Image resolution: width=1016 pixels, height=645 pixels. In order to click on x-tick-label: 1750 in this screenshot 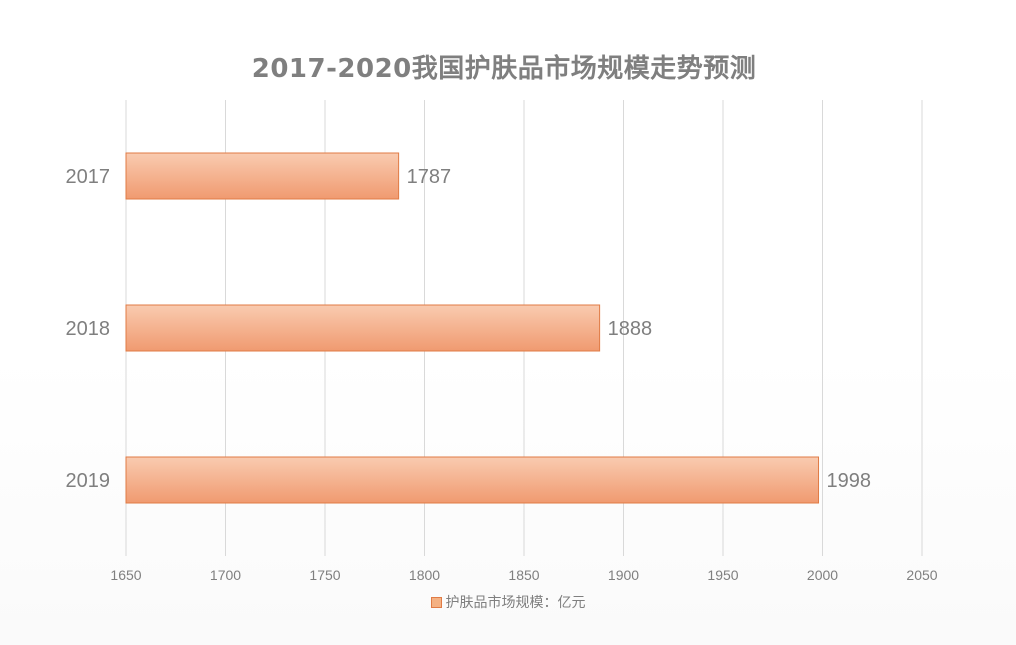, I will do `click(324, 575)`.